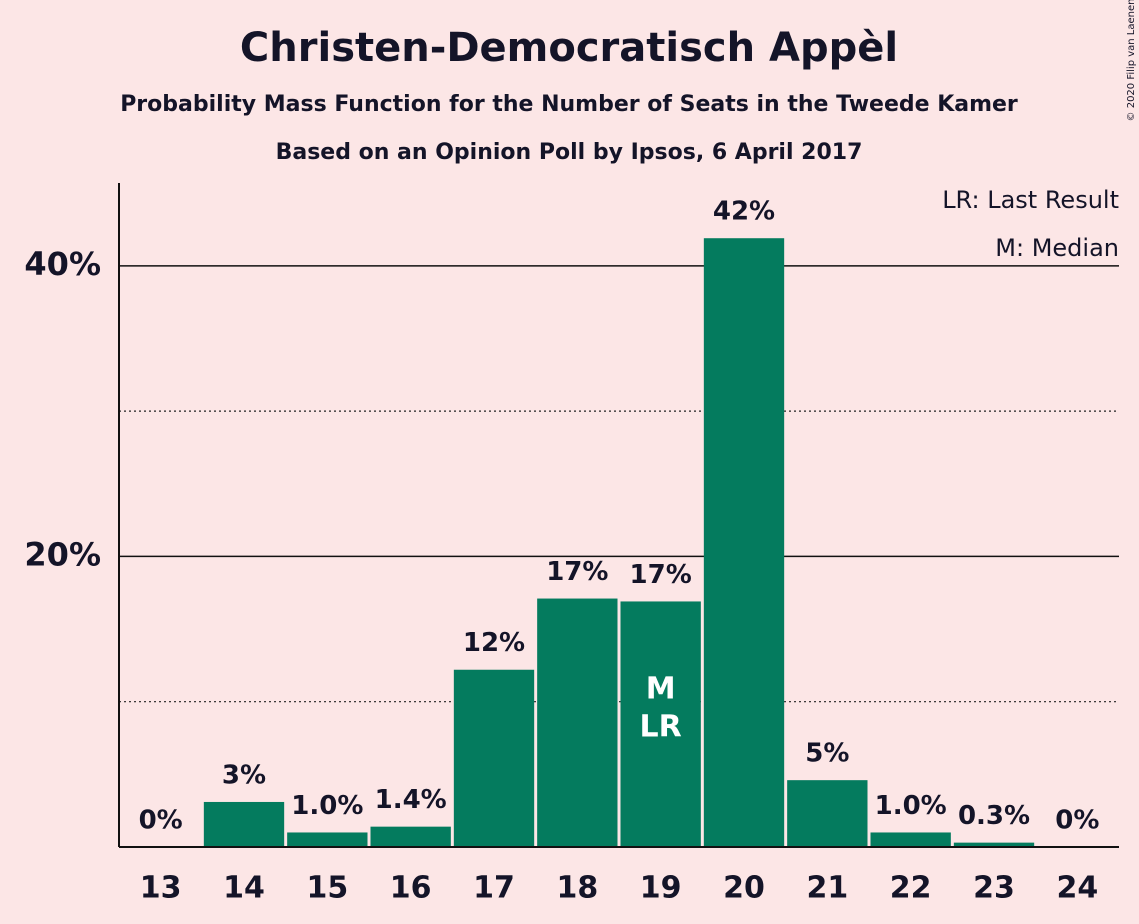 Image resolution: width=1139 pixels, height=924 pixels. I want to click on x-tick-label: 22, so click(911, 888).